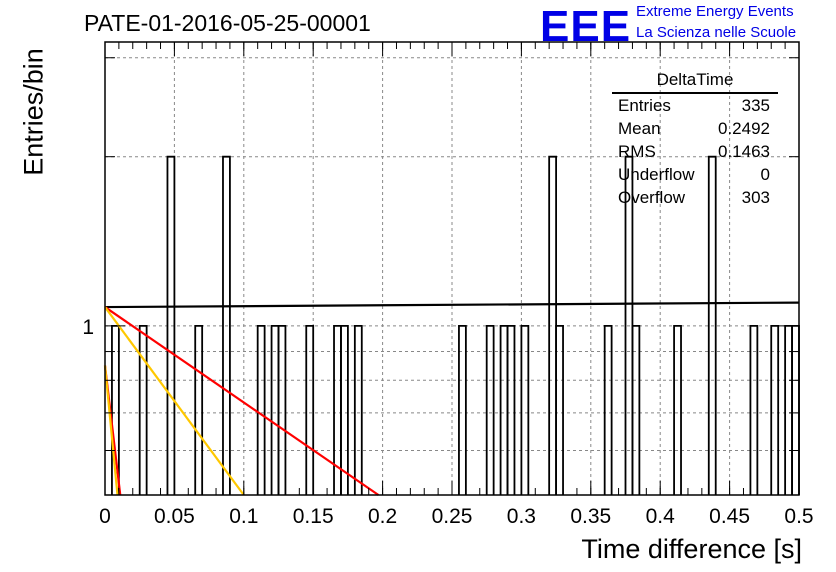 This screenshot has height=572, width=836. What do you see at coordinates (452, 516) in the screenshot?
I see `x-tick-label: 0.25` at bounding box center [452, 516].